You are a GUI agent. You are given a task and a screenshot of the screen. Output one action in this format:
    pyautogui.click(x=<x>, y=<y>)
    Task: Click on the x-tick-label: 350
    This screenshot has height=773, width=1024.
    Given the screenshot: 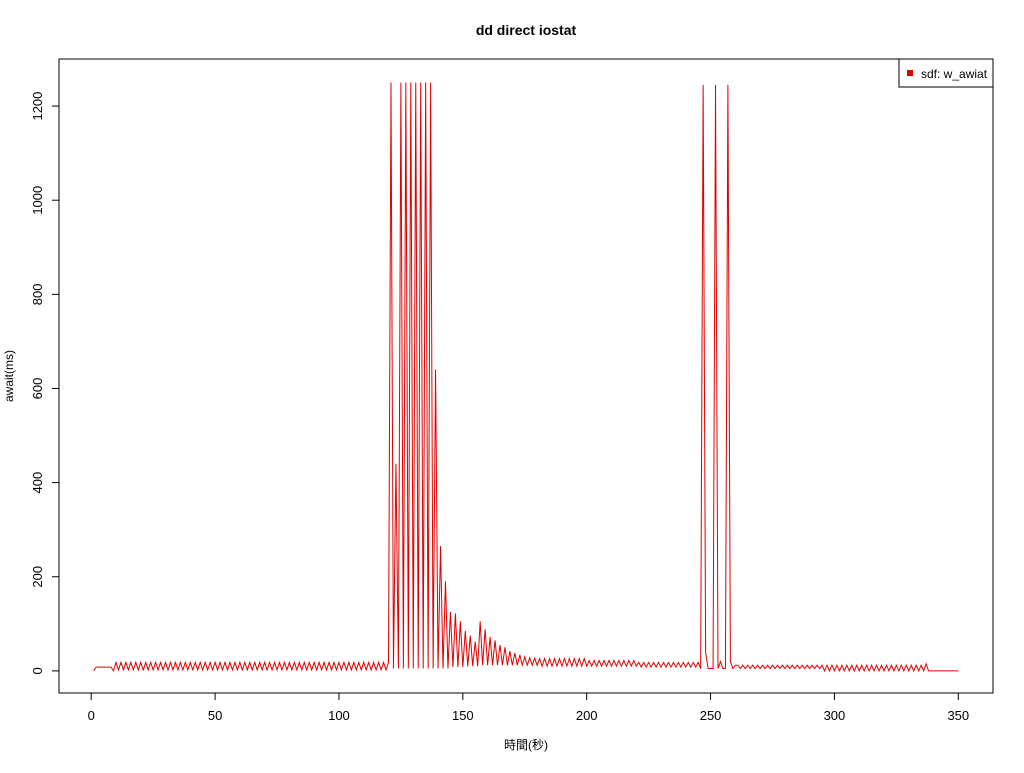 What is the action you would take?
    pyautogui.click(x=958, y=715)
    